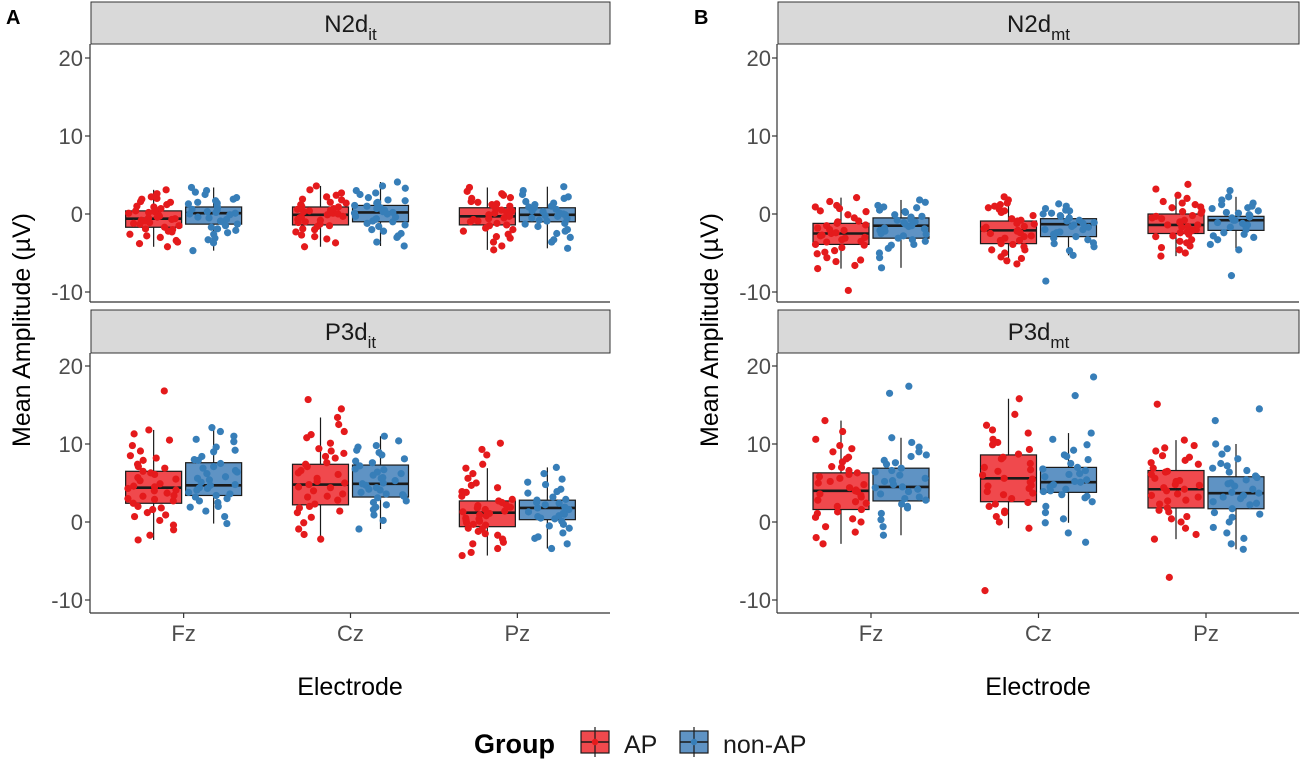 The width and height of the screenshot is (1300, 763). I want to click on facet-label-base: N2d, so click(1029, 24).